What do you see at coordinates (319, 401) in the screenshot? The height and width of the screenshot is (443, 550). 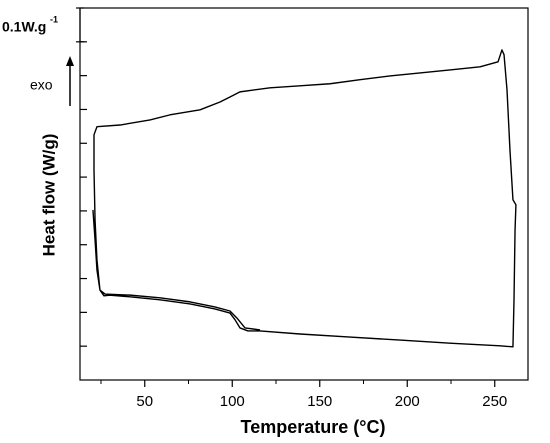 I see `x-tick-label: 150` at bounding box center [319, 401].